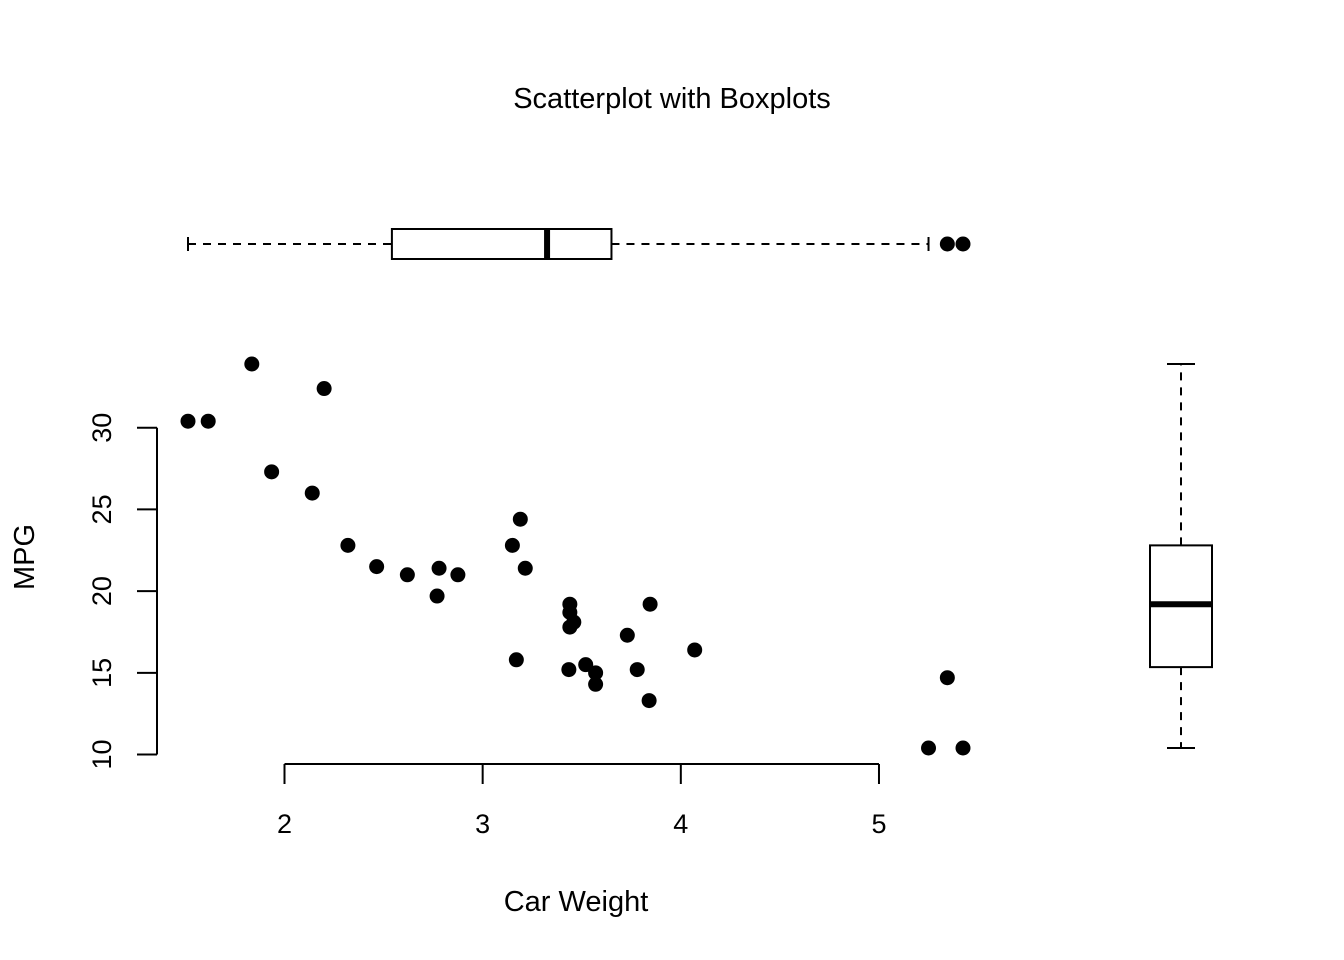  Describe the element at coordinates (25, 557) in the screenshot. I see `y-axis-label: MPG` at that location.